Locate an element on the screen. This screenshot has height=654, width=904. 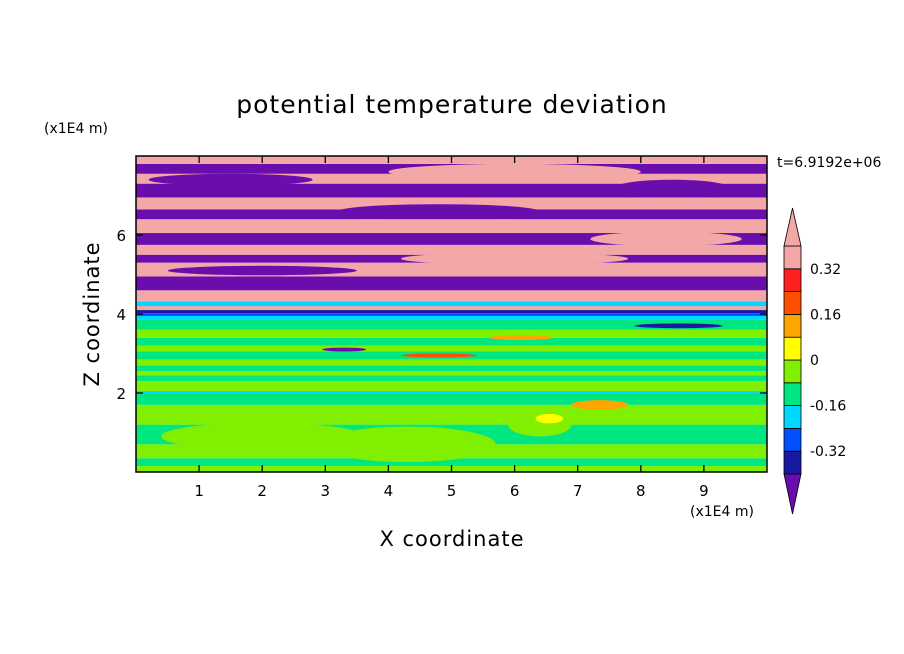
x-tick-label: 4 is located at coordinates (389, 491).